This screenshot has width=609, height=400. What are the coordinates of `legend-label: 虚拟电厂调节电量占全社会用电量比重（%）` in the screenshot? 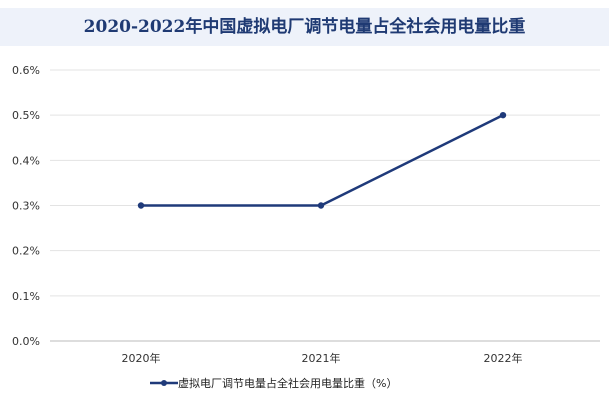 It's located at (288, 383).